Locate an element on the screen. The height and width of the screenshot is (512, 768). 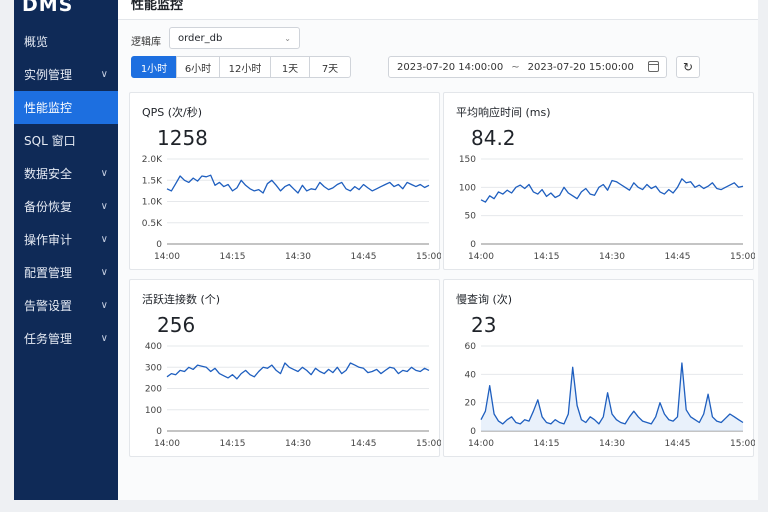
y-tick-label: 400 is located at coordinates (153, 347).